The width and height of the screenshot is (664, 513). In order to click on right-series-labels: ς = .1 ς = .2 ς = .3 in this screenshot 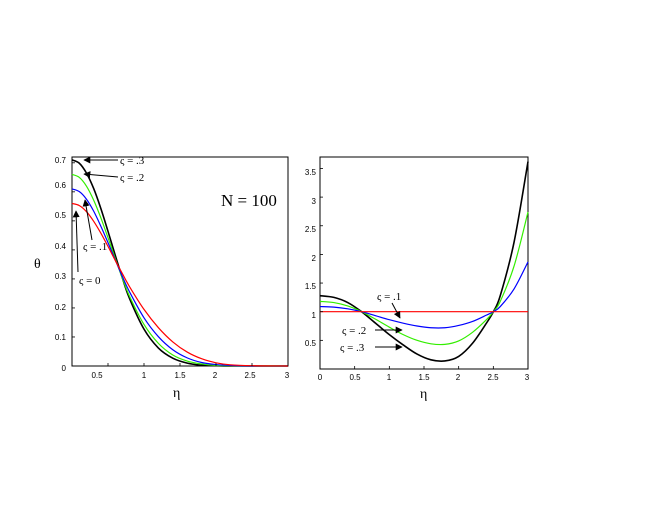, I will do `click(370, 322)`.